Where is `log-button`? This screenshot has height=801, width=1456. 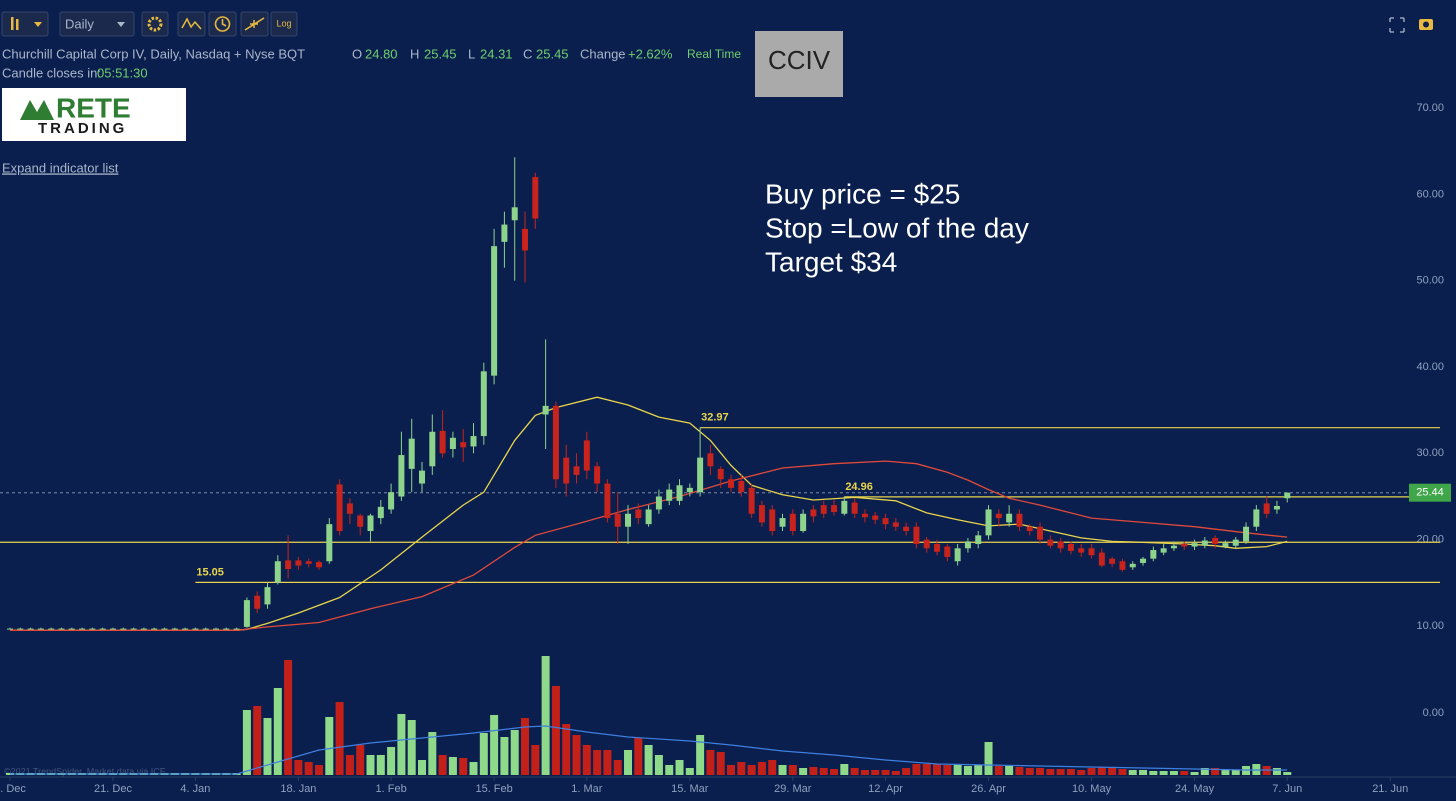
log-button is located at coordinates (284, 24).